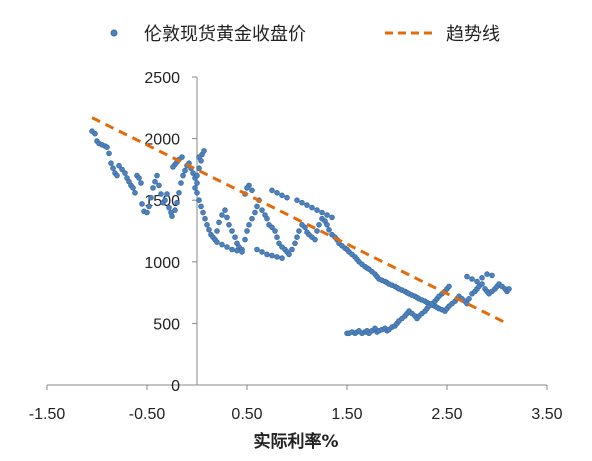 The image size is (592, 461). Describe the element at coordinates (296, 404) in the screenshot. I see `x-axis-ticks: -1.50 -0.50 0.50 1.50 2.50 3.50` at that location.